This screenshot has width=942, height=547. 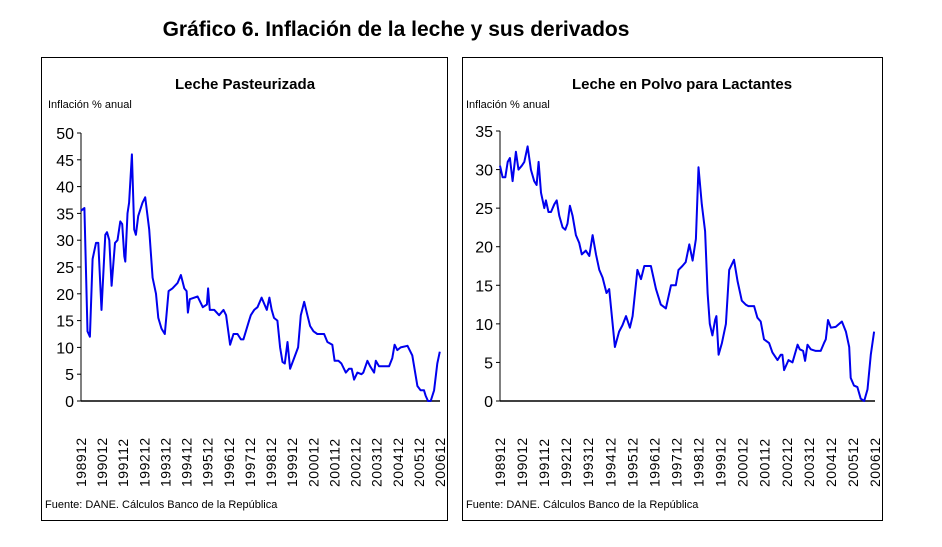 I want to click on chart-title: Leche Pasteurizada, so click(x=245, y=84).